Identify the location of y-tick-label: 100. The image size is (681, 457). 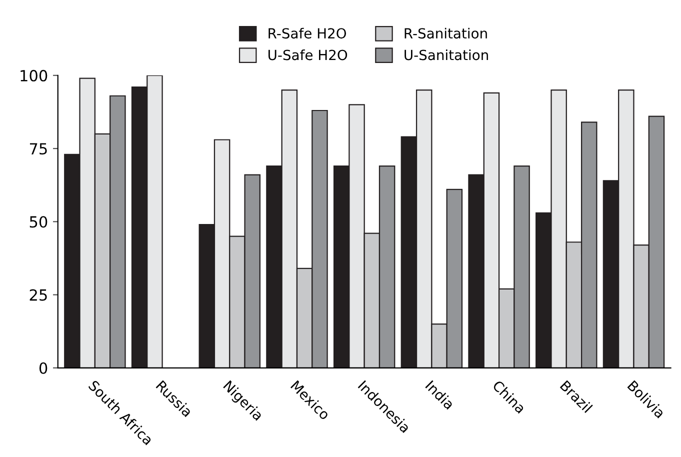
(34, 76).